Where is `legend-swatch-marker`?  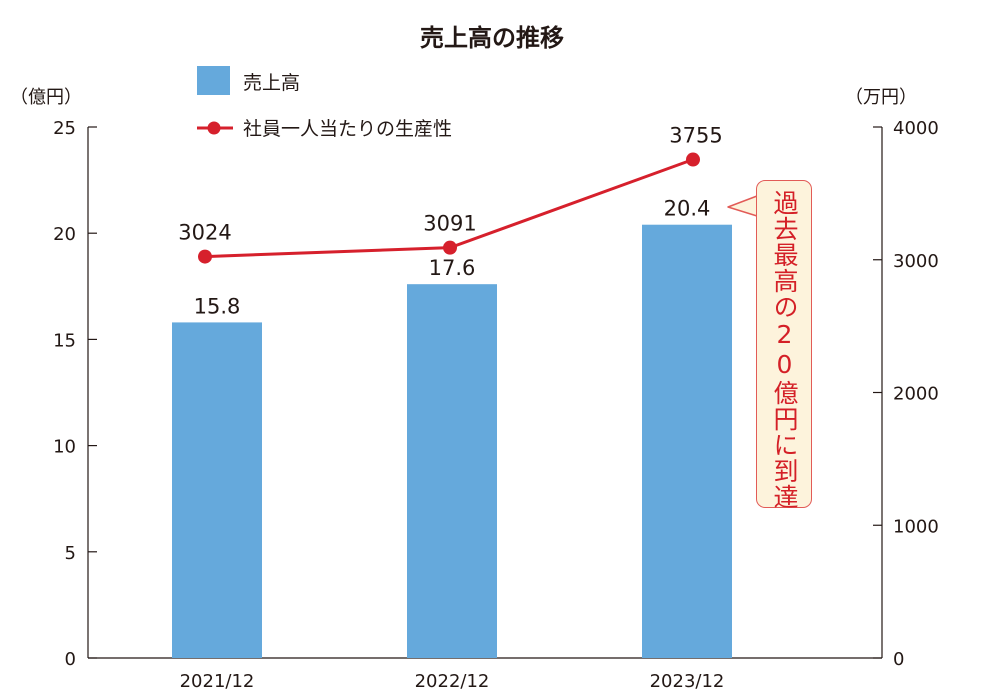
legend-swatch-marker is located at coordinates (214, 128).